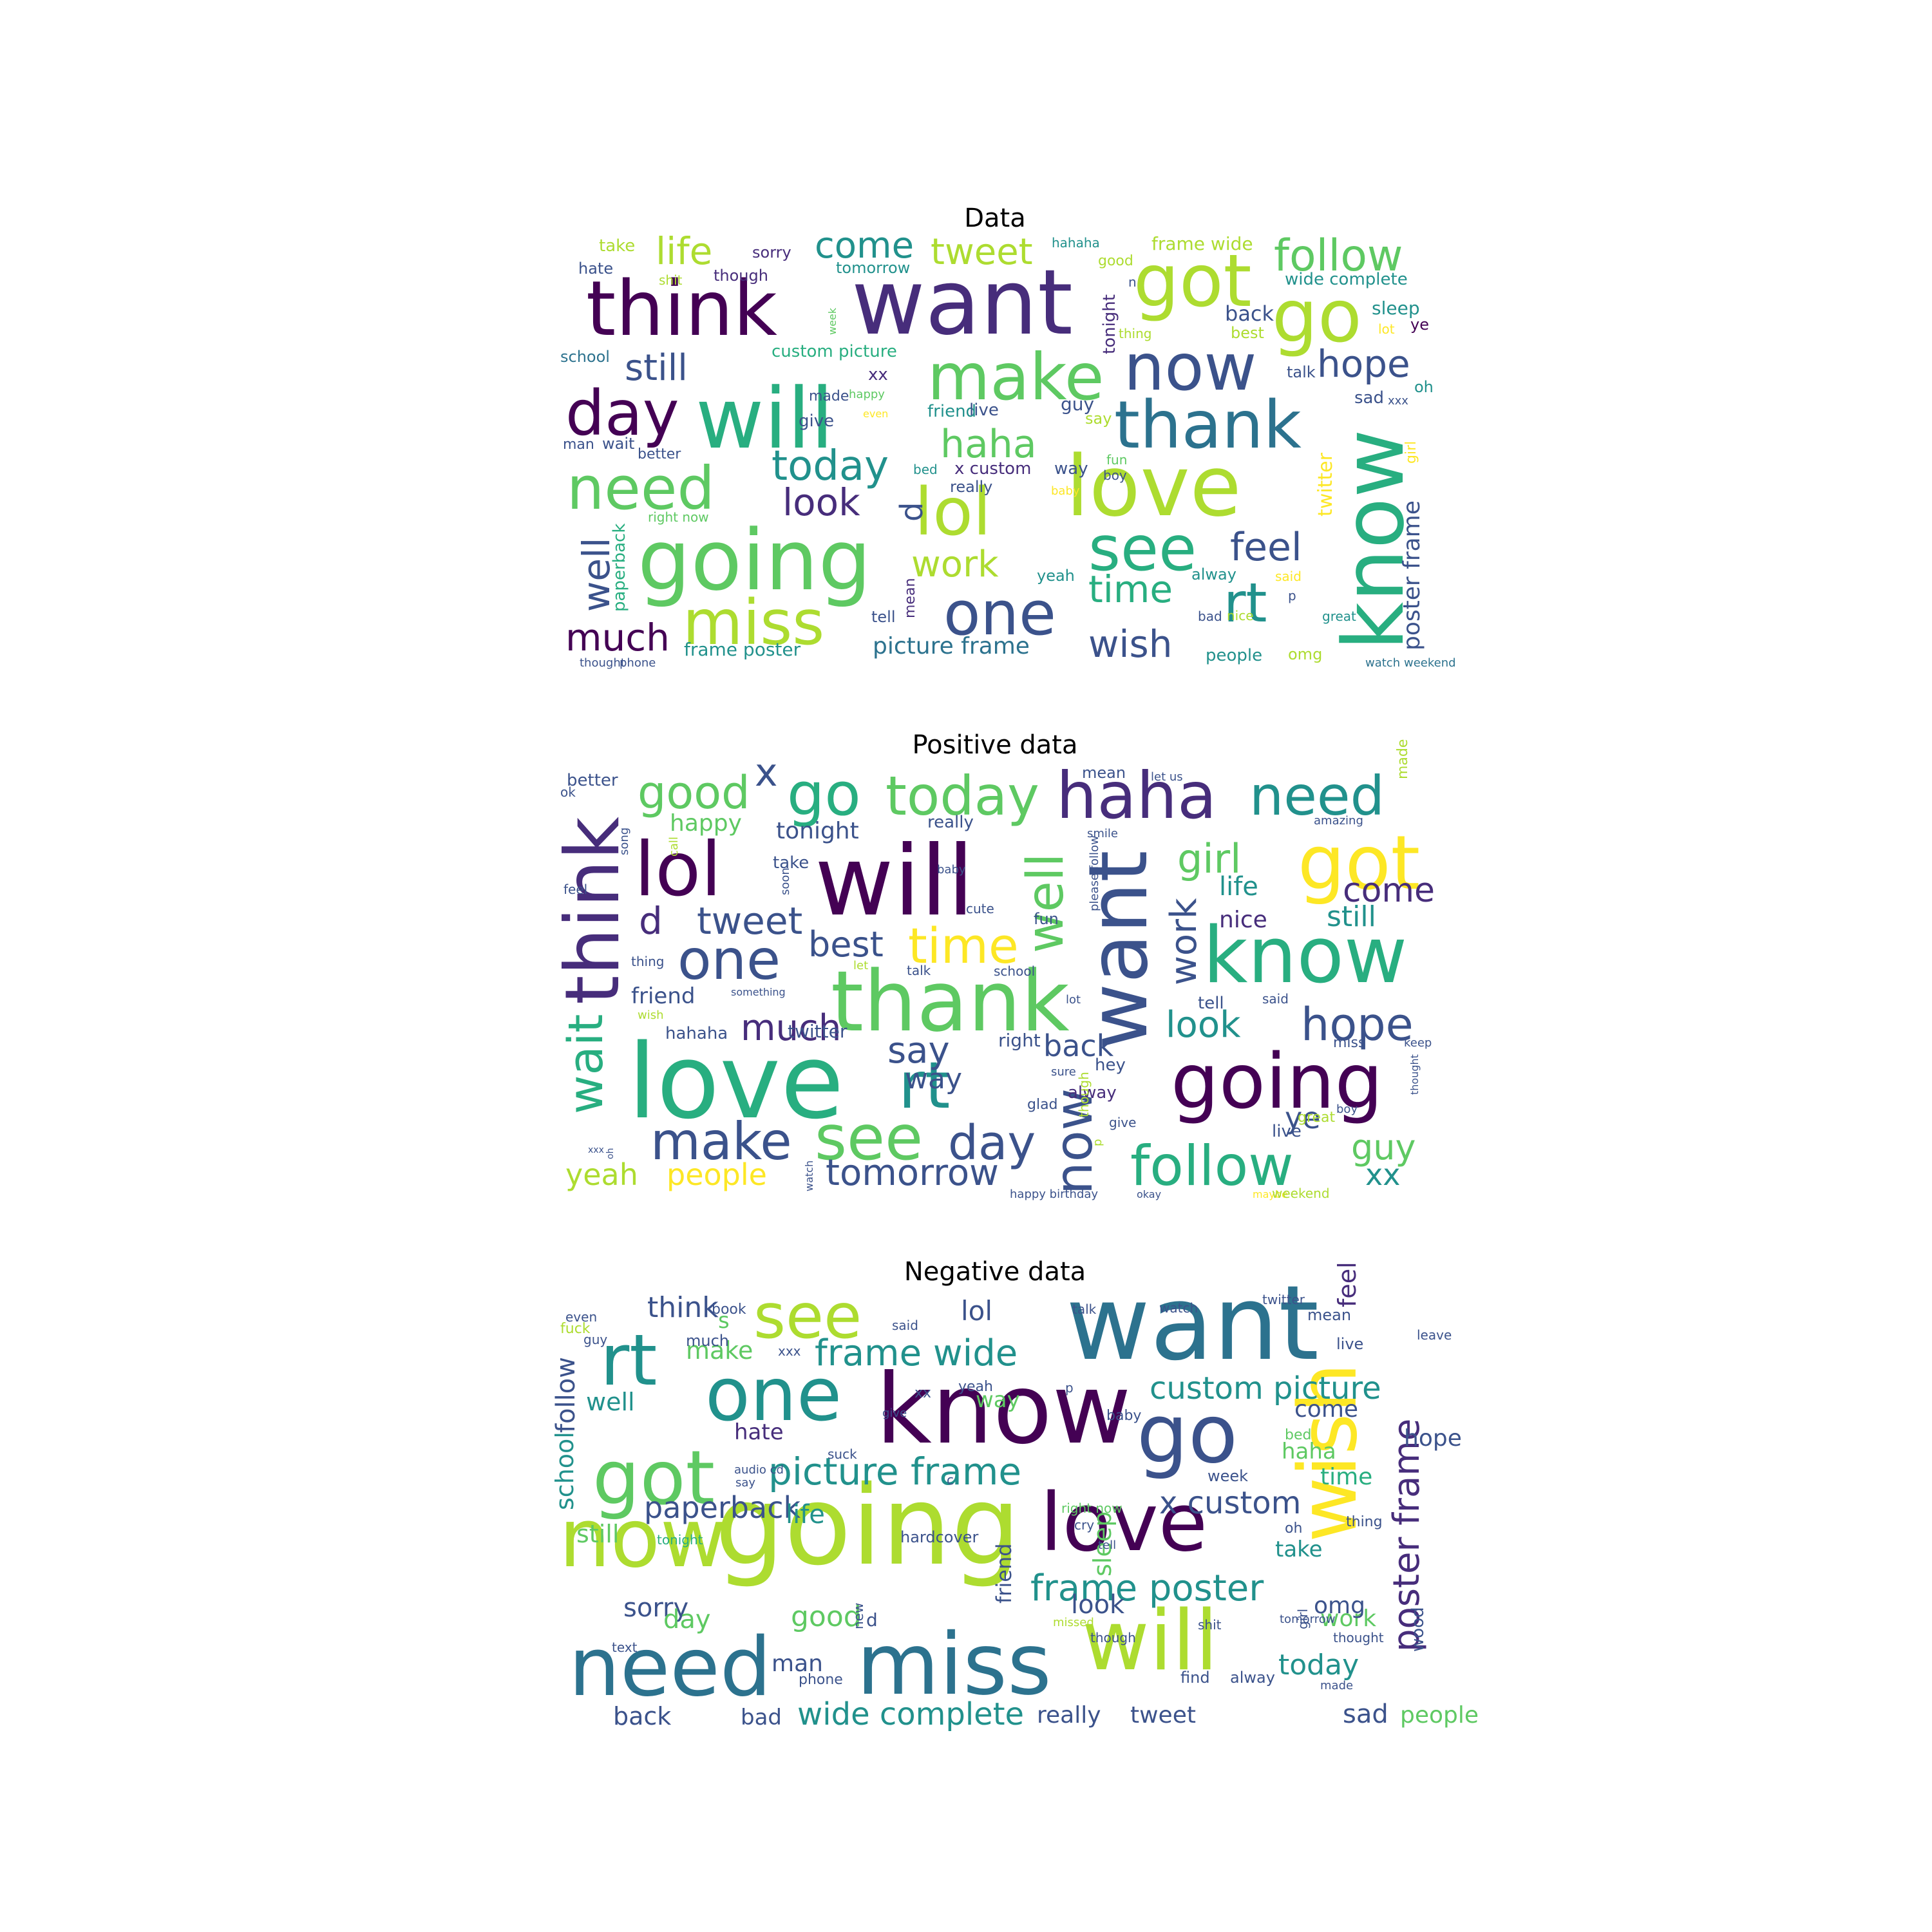  Describe the element at coordinates (1149, 1194) in the screenshot. I see `word-okay: okay` at that location.